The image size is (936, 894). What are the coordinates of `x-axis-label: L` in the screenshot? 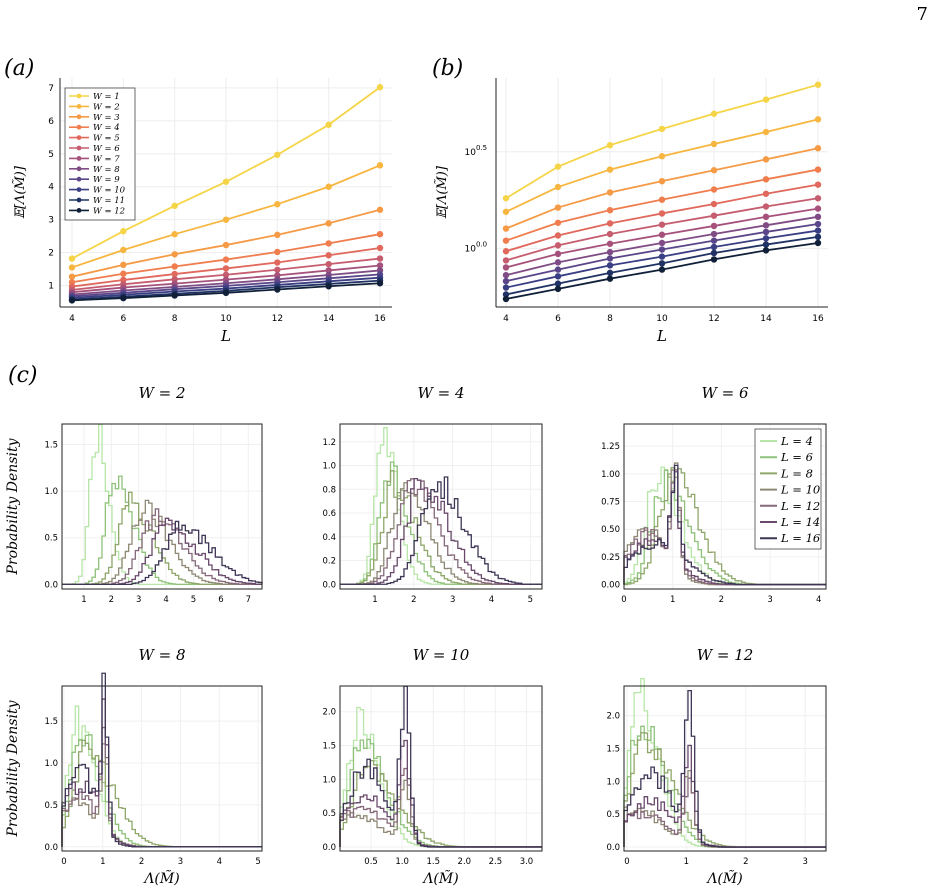 It's located at (661, 336).